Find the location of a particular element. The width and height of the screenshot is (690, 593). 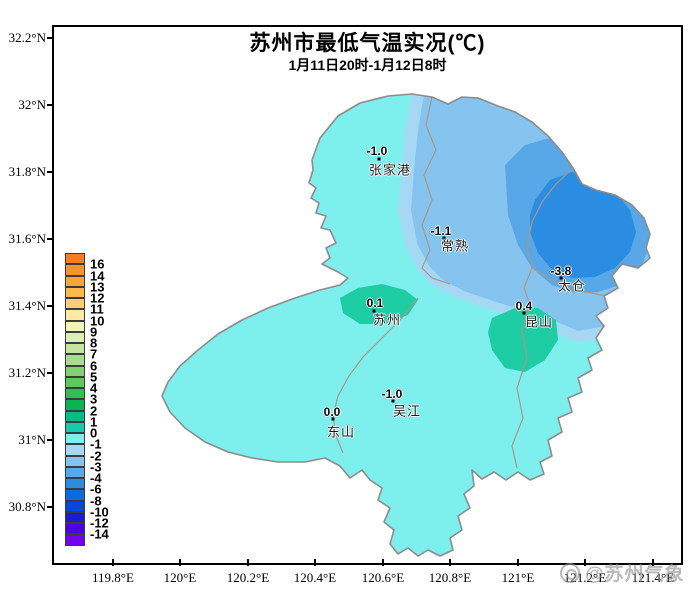

legend-label-23: -12 is located at coordinates (99, 523).